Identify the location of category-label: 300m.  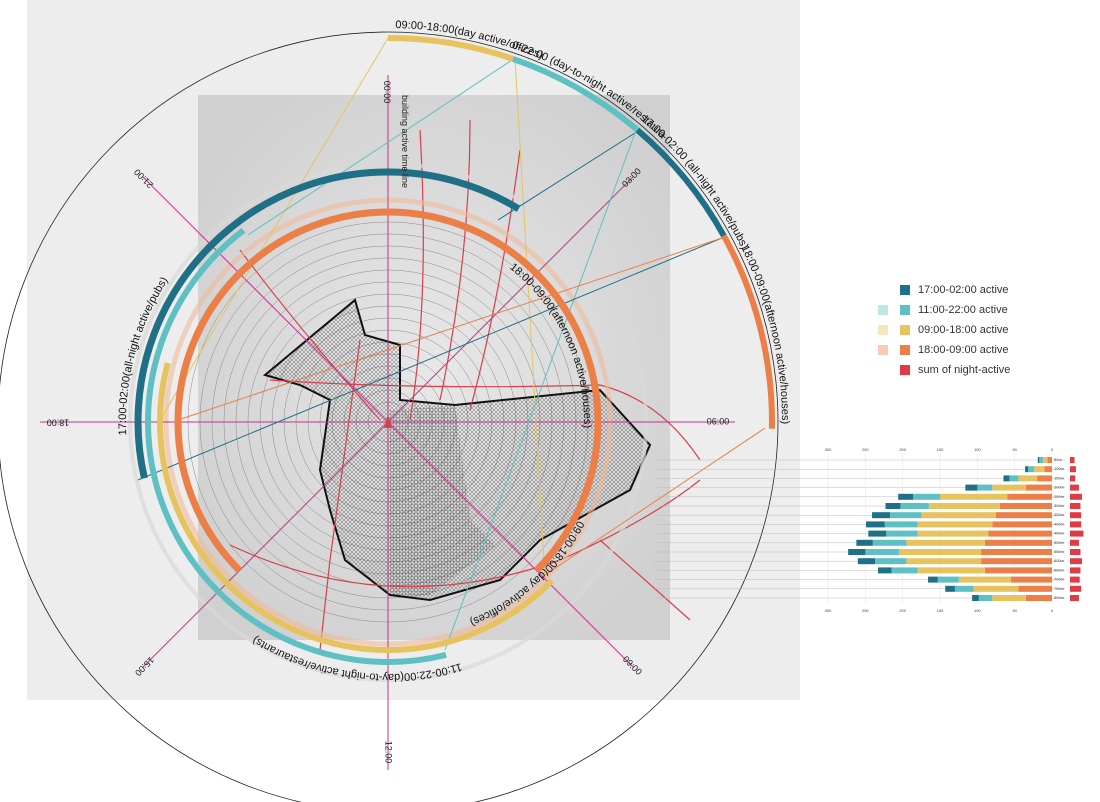
(1059, 505).